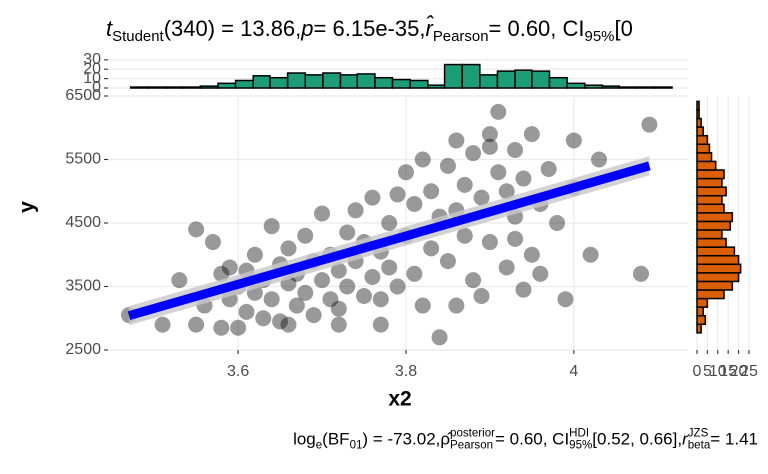  What do you see at coordinates (472, 434) in the screenshot?
I see `text-segment: posterior` at bounding box center [472, 434].